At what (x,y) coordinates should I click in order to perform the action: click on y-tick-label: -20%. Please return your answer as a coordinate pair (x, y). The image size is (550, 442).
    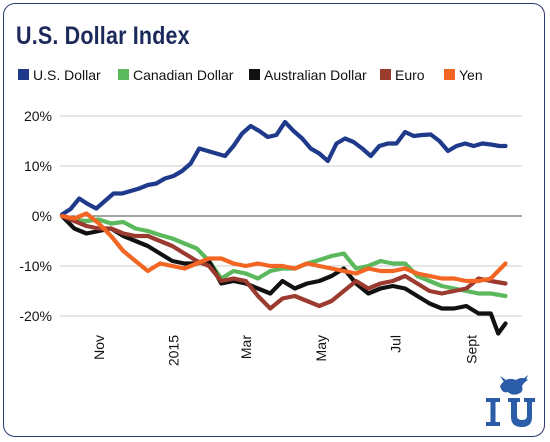
    Looking at the image, I should click on (35, 316).